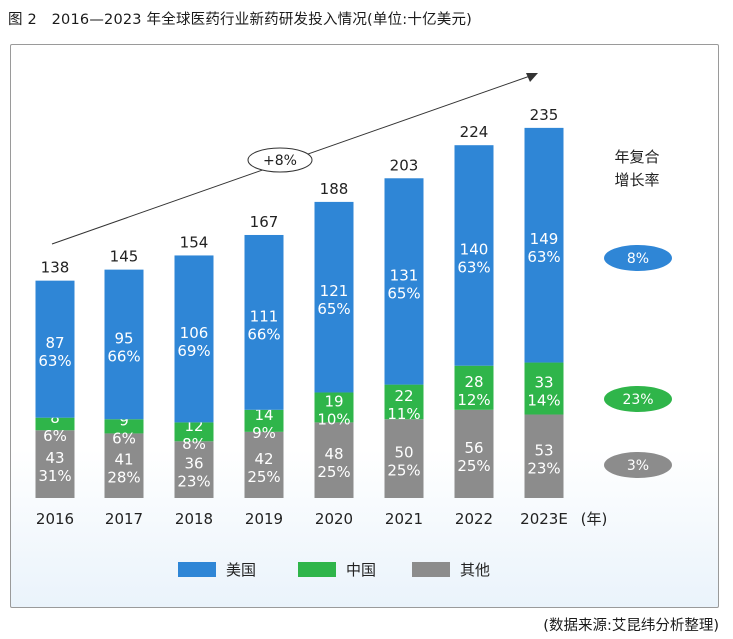 This screenshot has height=639, width=733. I want to click on bar-total-label: 188, so click(334, 189).